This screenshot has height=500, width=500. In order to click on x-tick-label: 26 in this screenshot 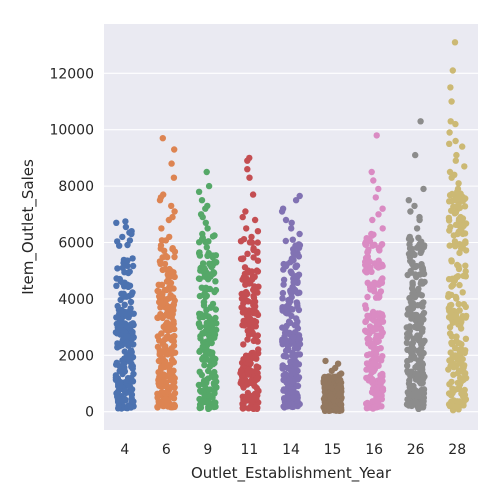, I will do `click(416, 450)`.